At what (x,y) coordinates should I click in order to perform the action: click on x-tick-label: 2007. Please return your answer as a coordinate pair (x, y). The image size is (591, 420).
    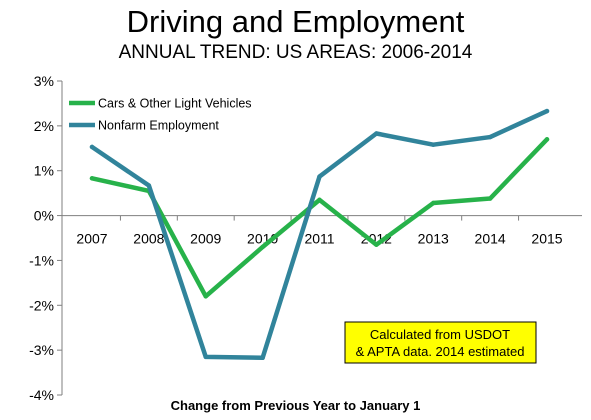
    Looking at the image, I should click on (91, 239).